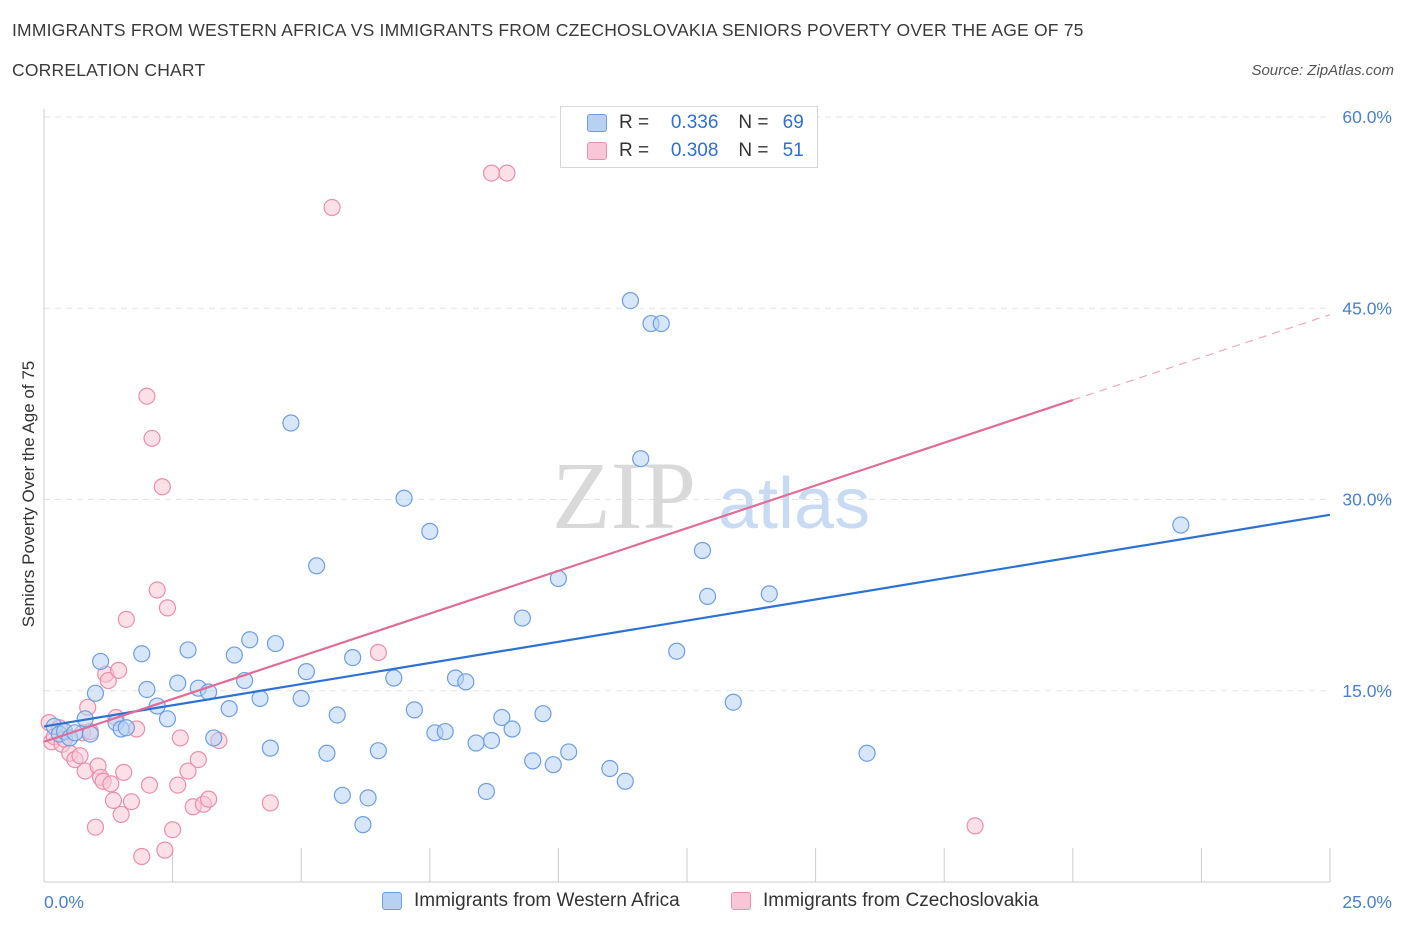  I want to click on legend-n-value: 69, so click(793, 122).